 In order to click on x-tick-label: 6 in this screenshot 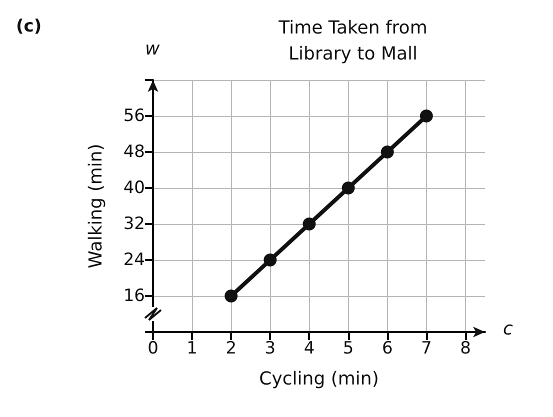, I will do `click(387, 348)`.